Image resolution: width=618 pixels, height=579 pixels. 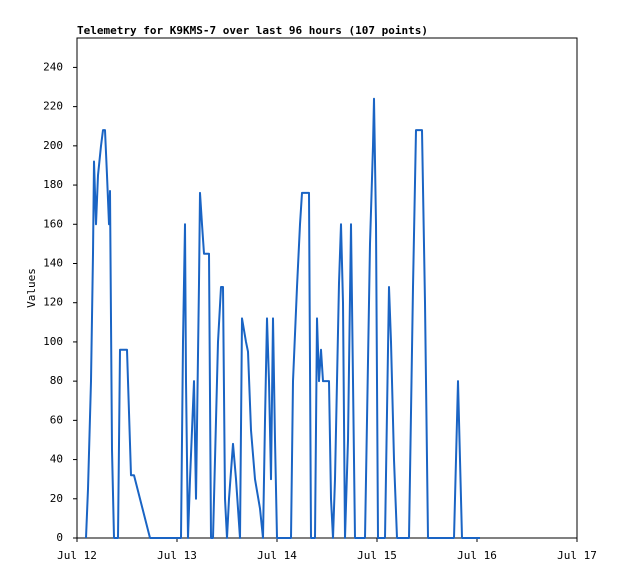 I want to click on y-tick-label: 240, so click(x=53, y=66).